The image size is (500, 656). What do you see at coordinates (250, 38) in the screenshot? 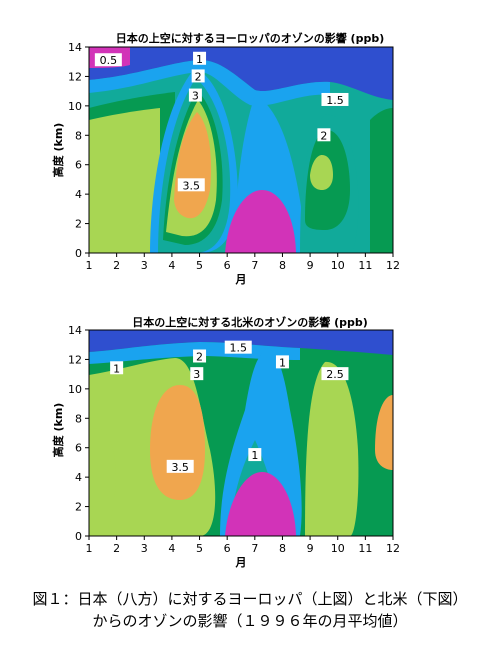
I see `chart-title: 日本の上空に対するヨーロッパのオゾンの影響 (ppb)` at bounding box center [250, 38].